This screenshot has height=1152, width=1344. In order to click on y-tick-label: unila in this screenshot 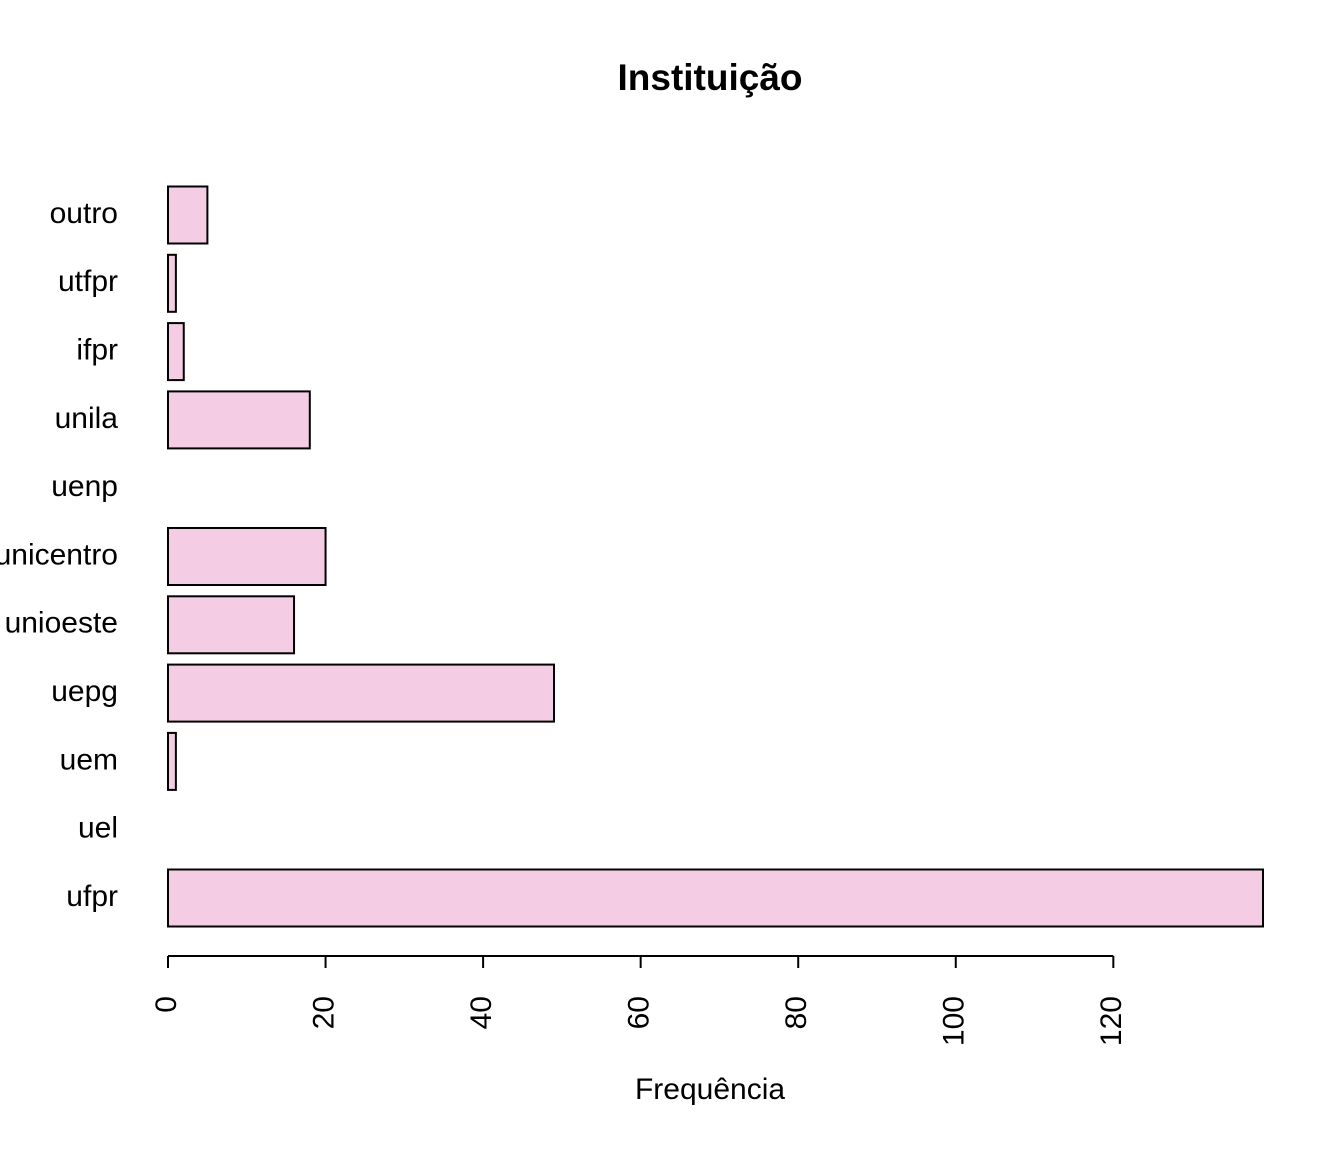, I will do `click(87, 418)`.